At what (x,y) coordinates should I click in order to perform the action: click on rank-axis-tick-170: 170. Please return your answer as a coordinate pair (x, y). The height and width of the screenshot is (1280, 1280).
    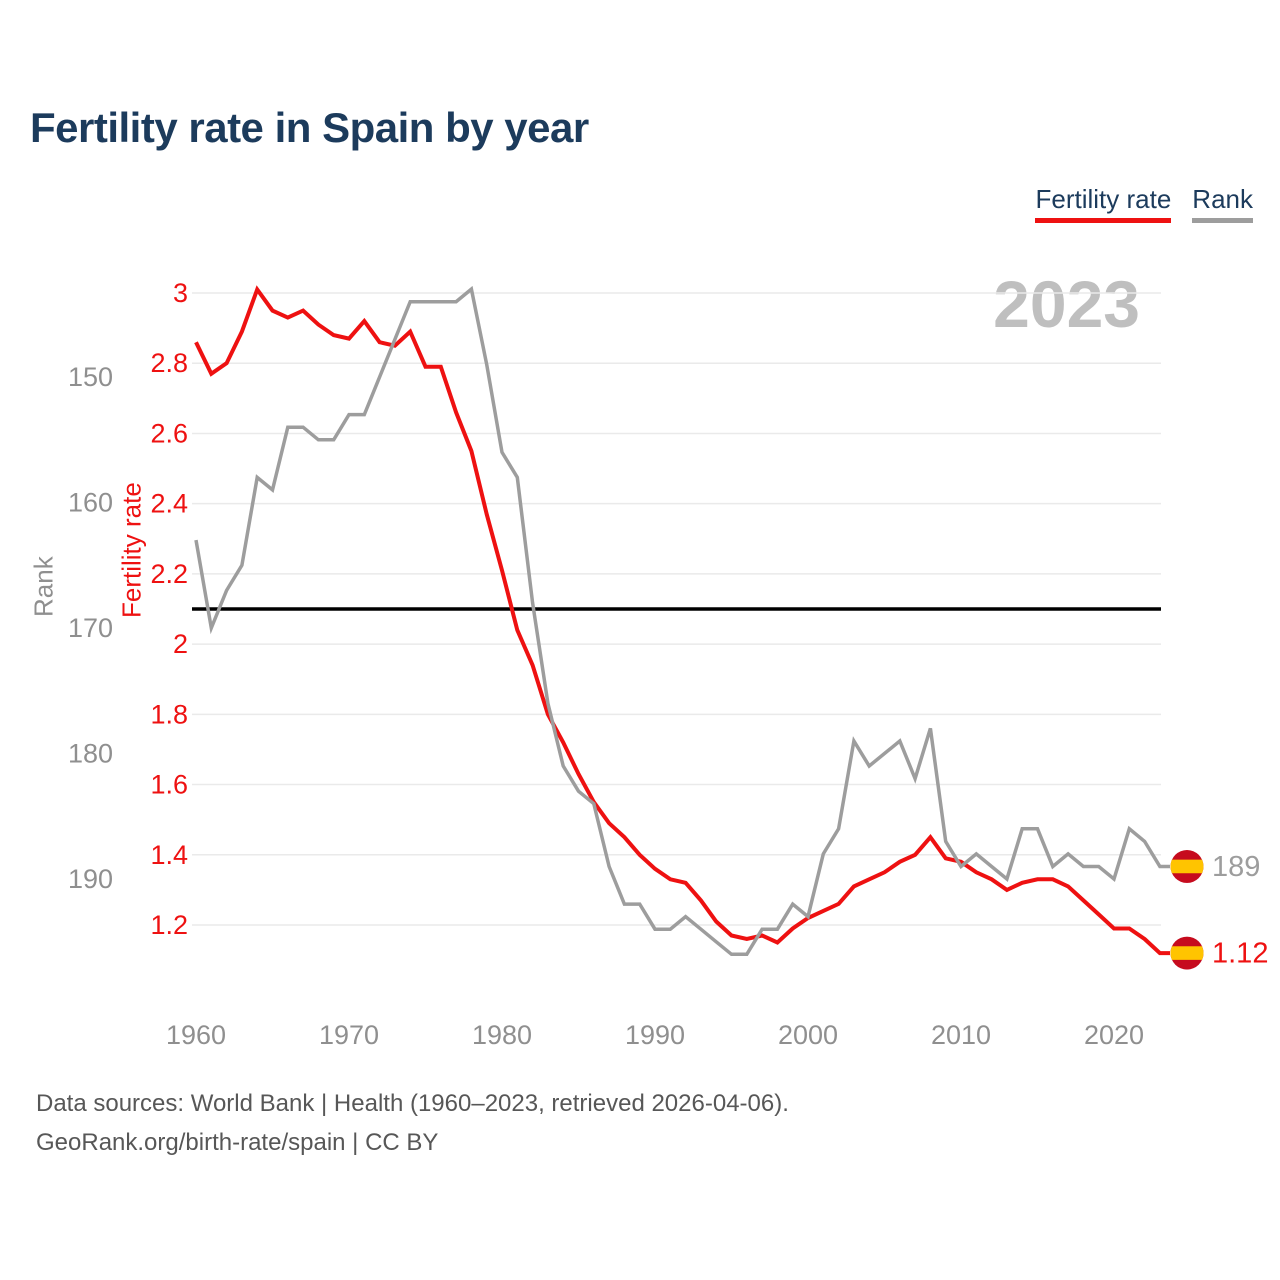
    Looking at the image, I should click on (90, 628).